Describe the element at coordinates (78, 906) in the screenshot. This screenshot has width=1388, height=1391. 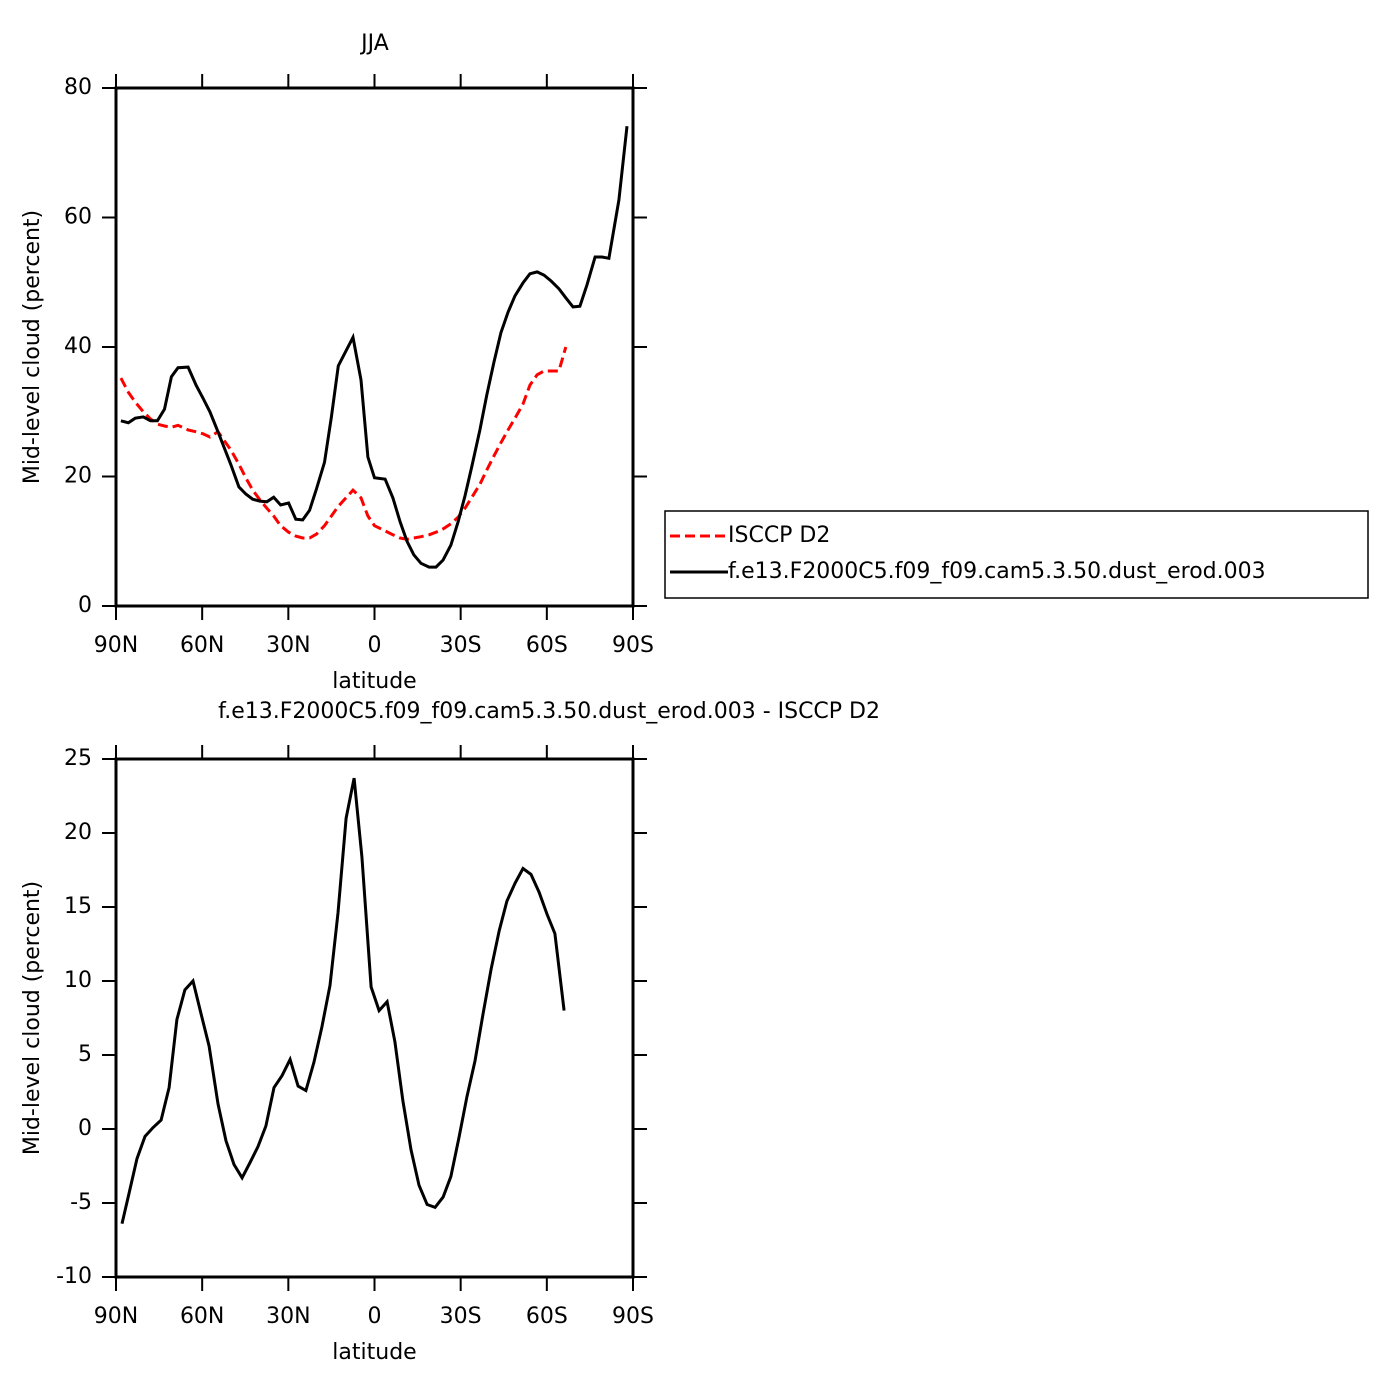
I see `y-tick-label: 15` at that location.